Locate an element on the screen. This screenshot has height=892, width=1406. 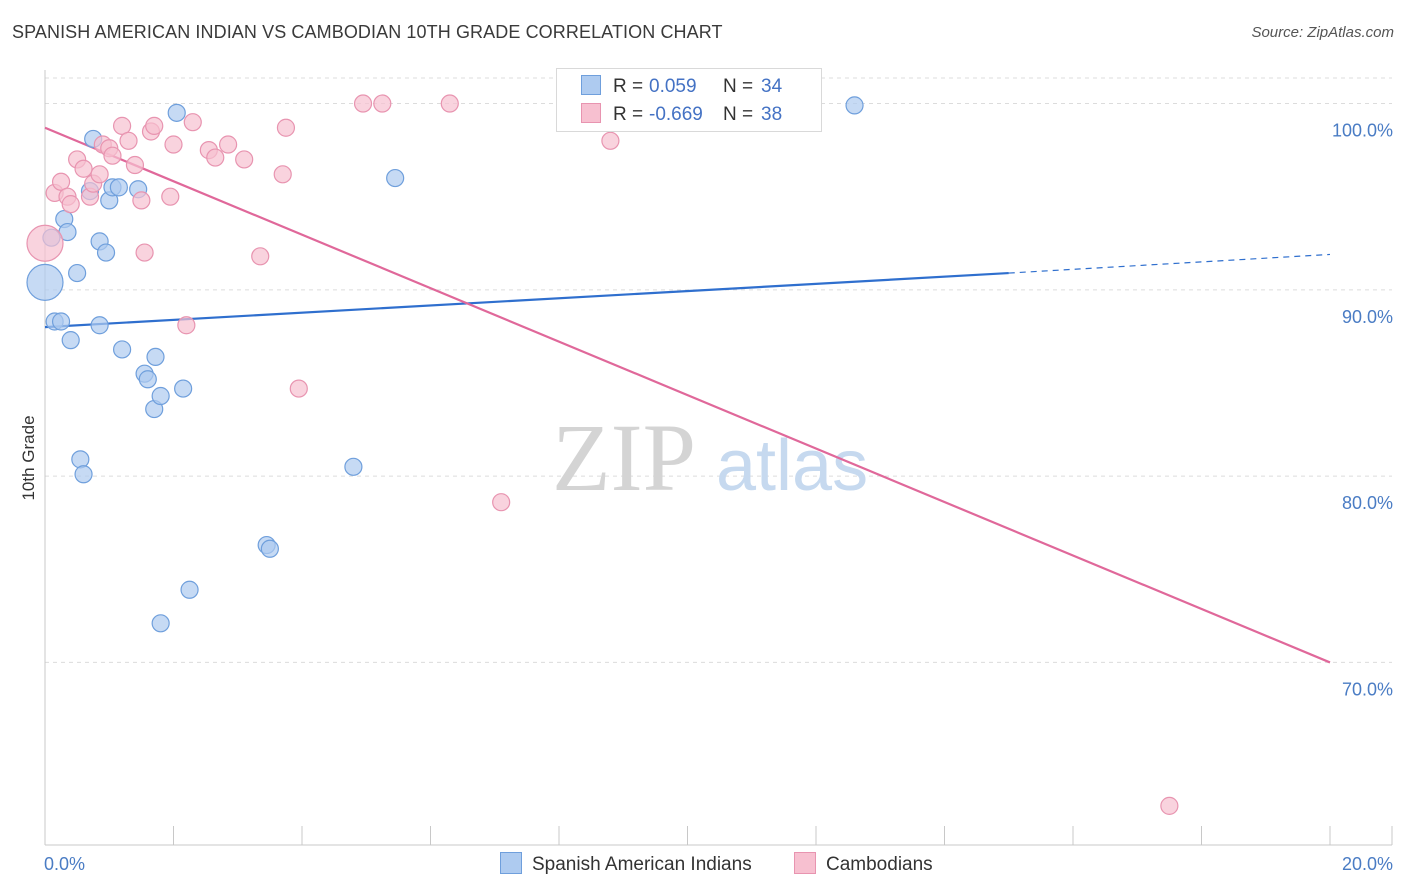
legend-item-spanish-american-indians: Spanish American Indians is located at coordinates (626, 864).